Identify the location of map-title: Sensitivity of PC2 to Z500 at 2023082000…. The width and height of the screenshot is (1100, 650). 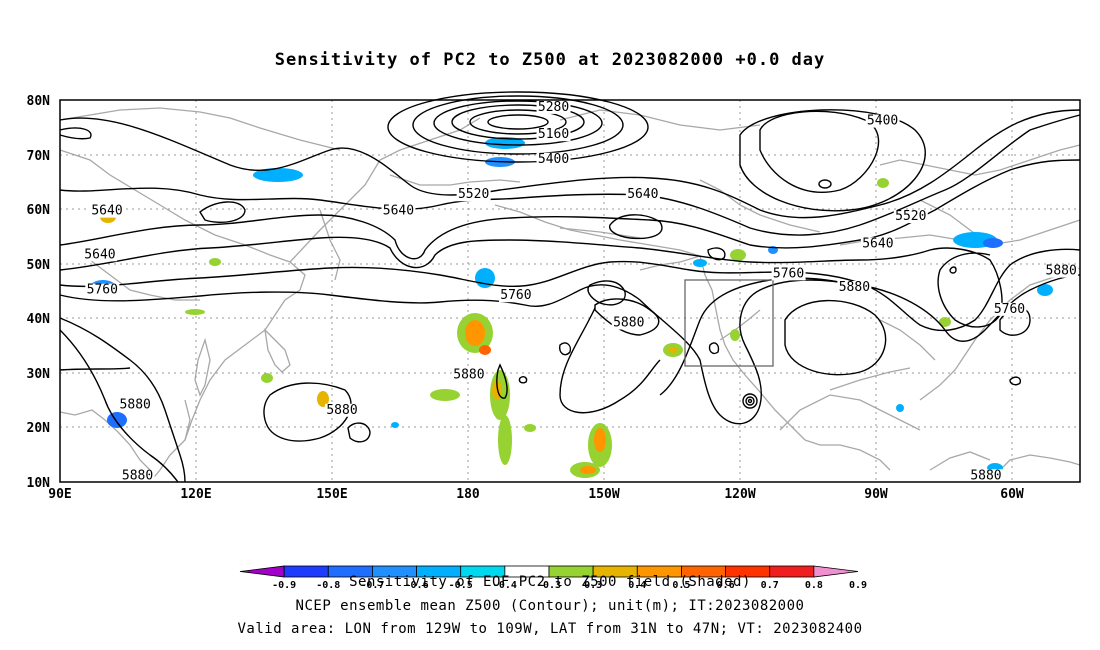
(550, 60).